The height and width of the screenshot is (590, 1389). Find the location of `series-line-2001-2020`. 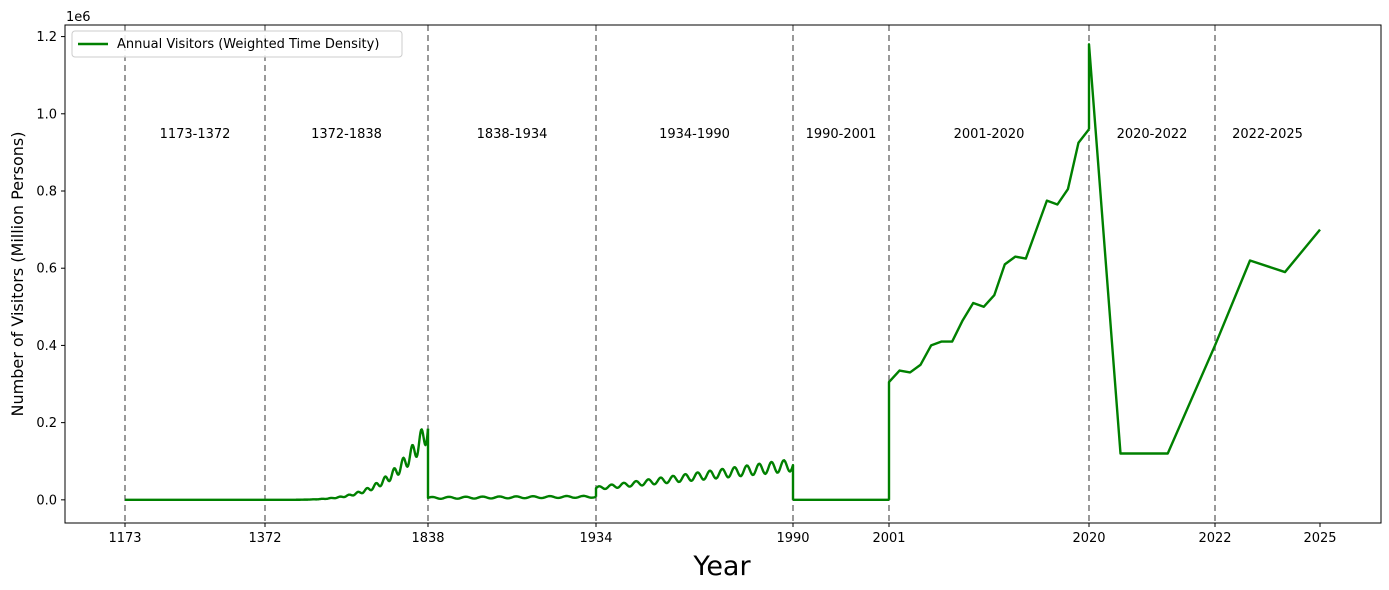

series-line-2001-2020 is located at coordinates (988, 314).